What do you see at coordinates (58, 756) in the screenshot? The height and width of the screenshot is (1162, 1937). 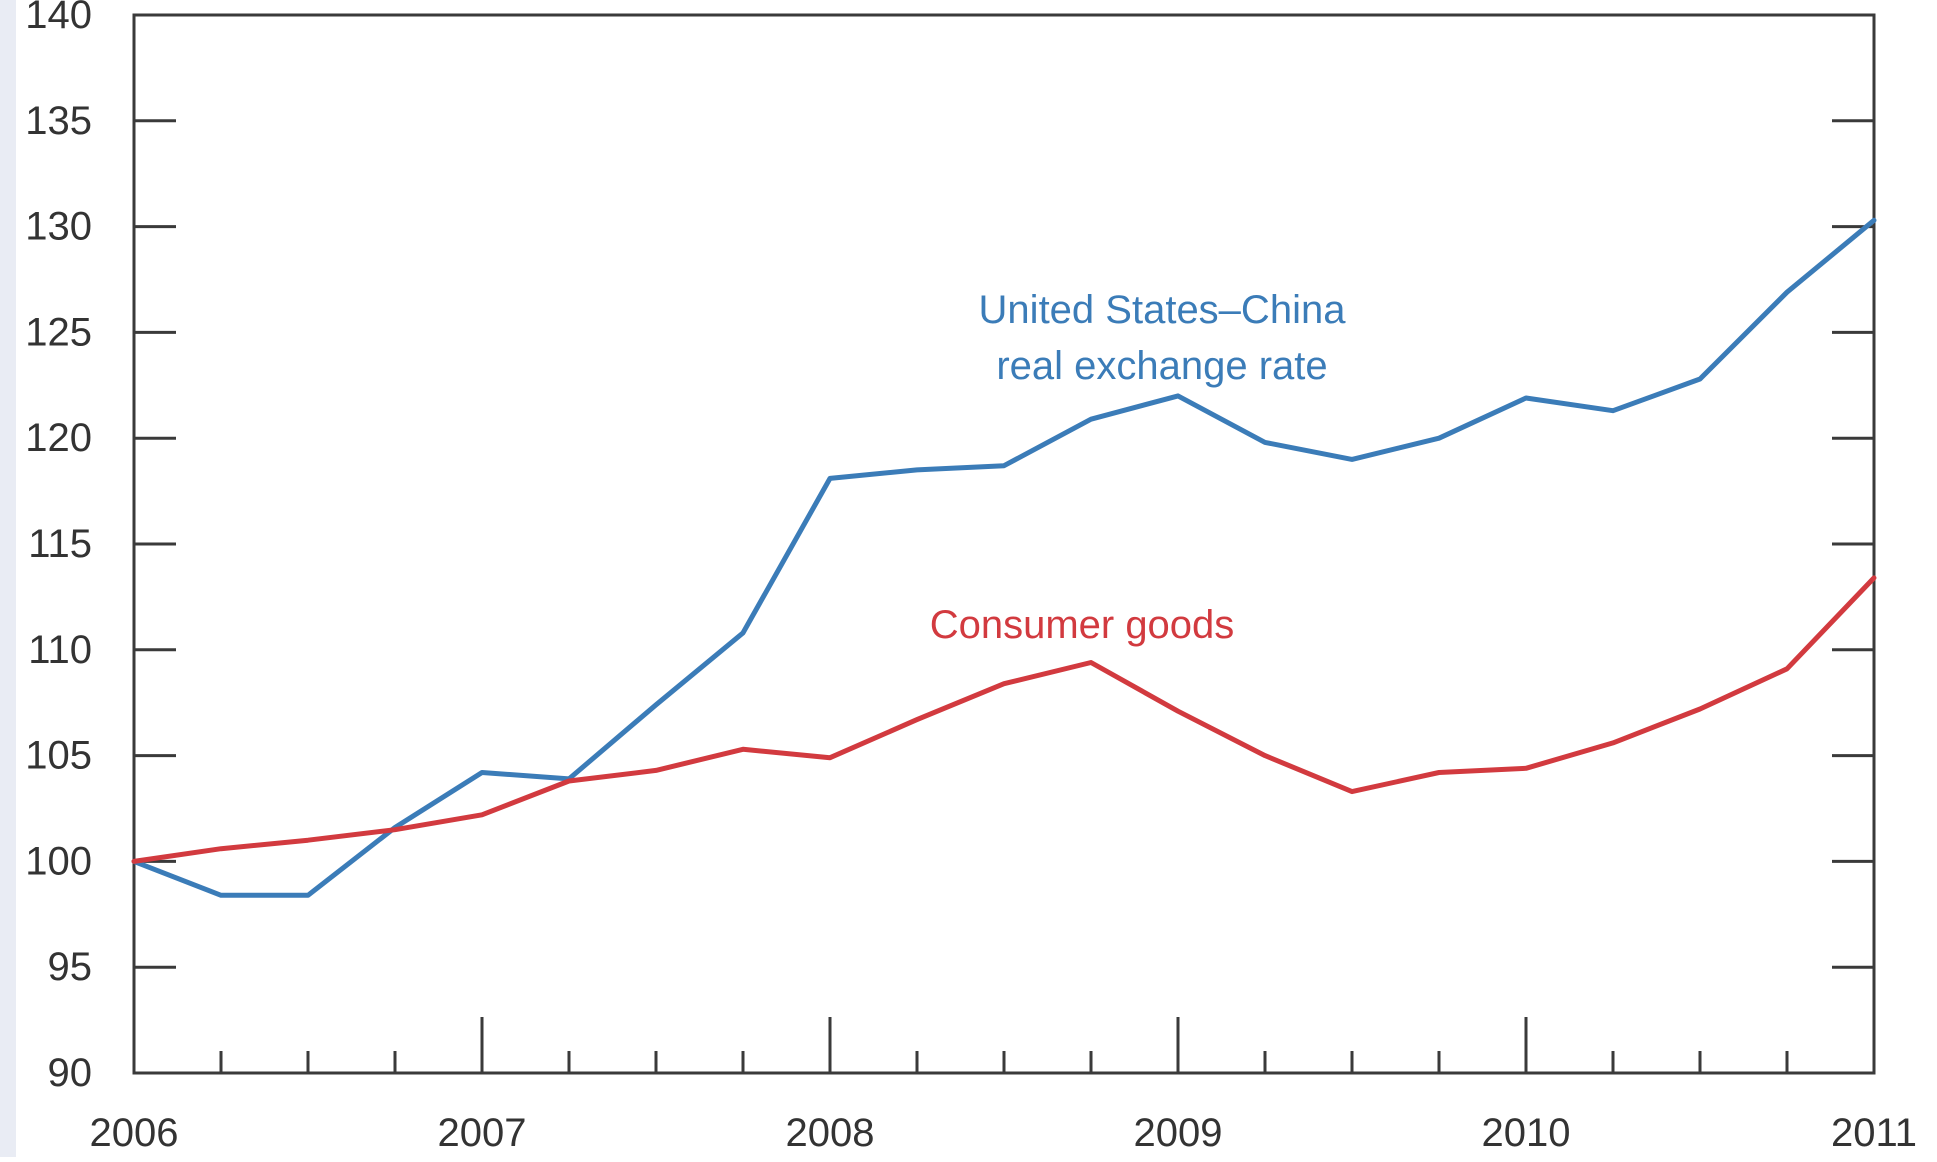 I see `y-tick-label: 105` at bounding box center [58, 756].